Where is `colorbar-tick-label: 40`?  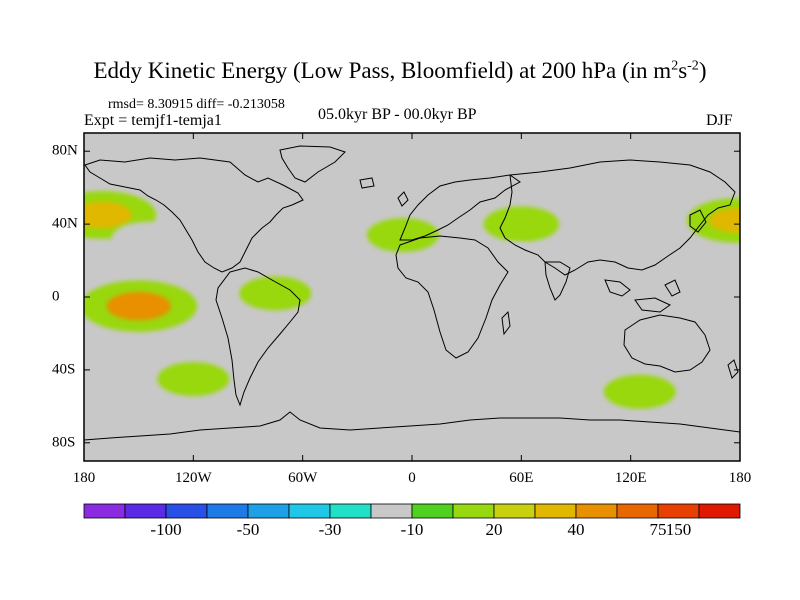 colorbar-tick-label: 40 is located at coordinates (576, 529).